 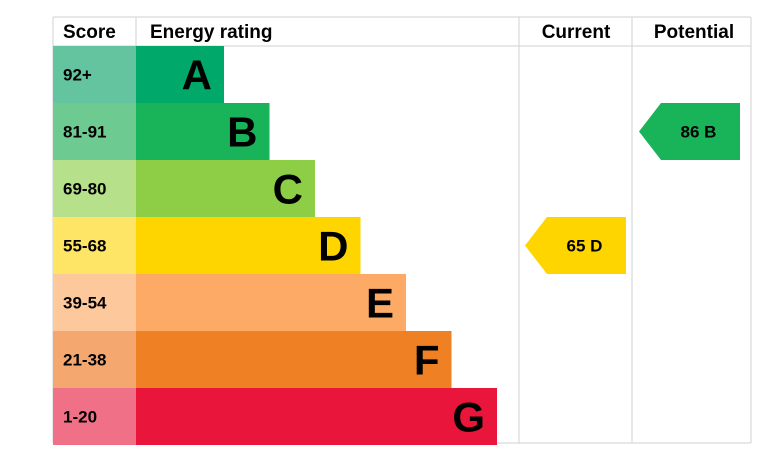 What do you see at coordinates (242, 132) in the screenshot?
I see `rating-letter-b: B` at bounding box center [242, 132].